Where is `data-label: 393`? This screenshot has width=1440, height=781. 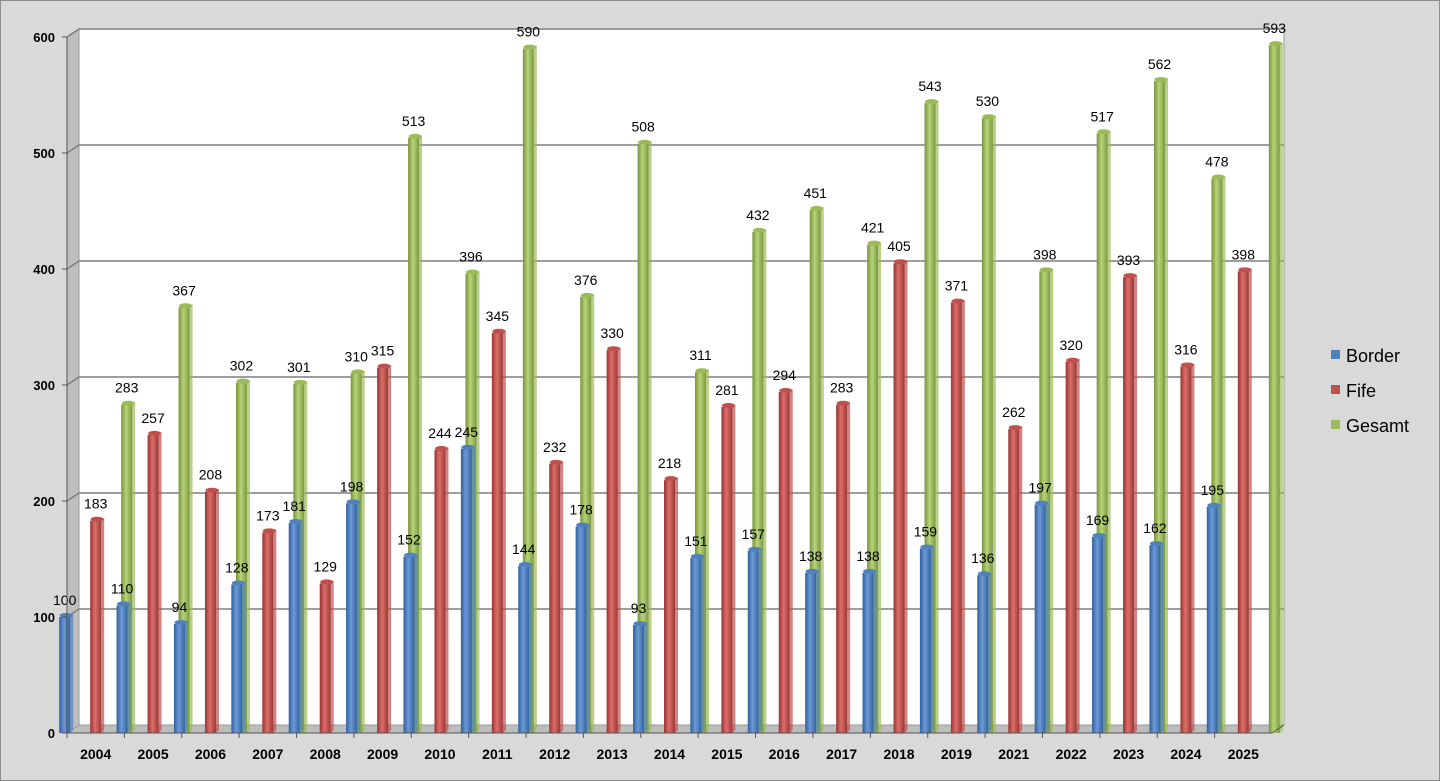 data-label: 393 is located at coordinates (1129, 260).